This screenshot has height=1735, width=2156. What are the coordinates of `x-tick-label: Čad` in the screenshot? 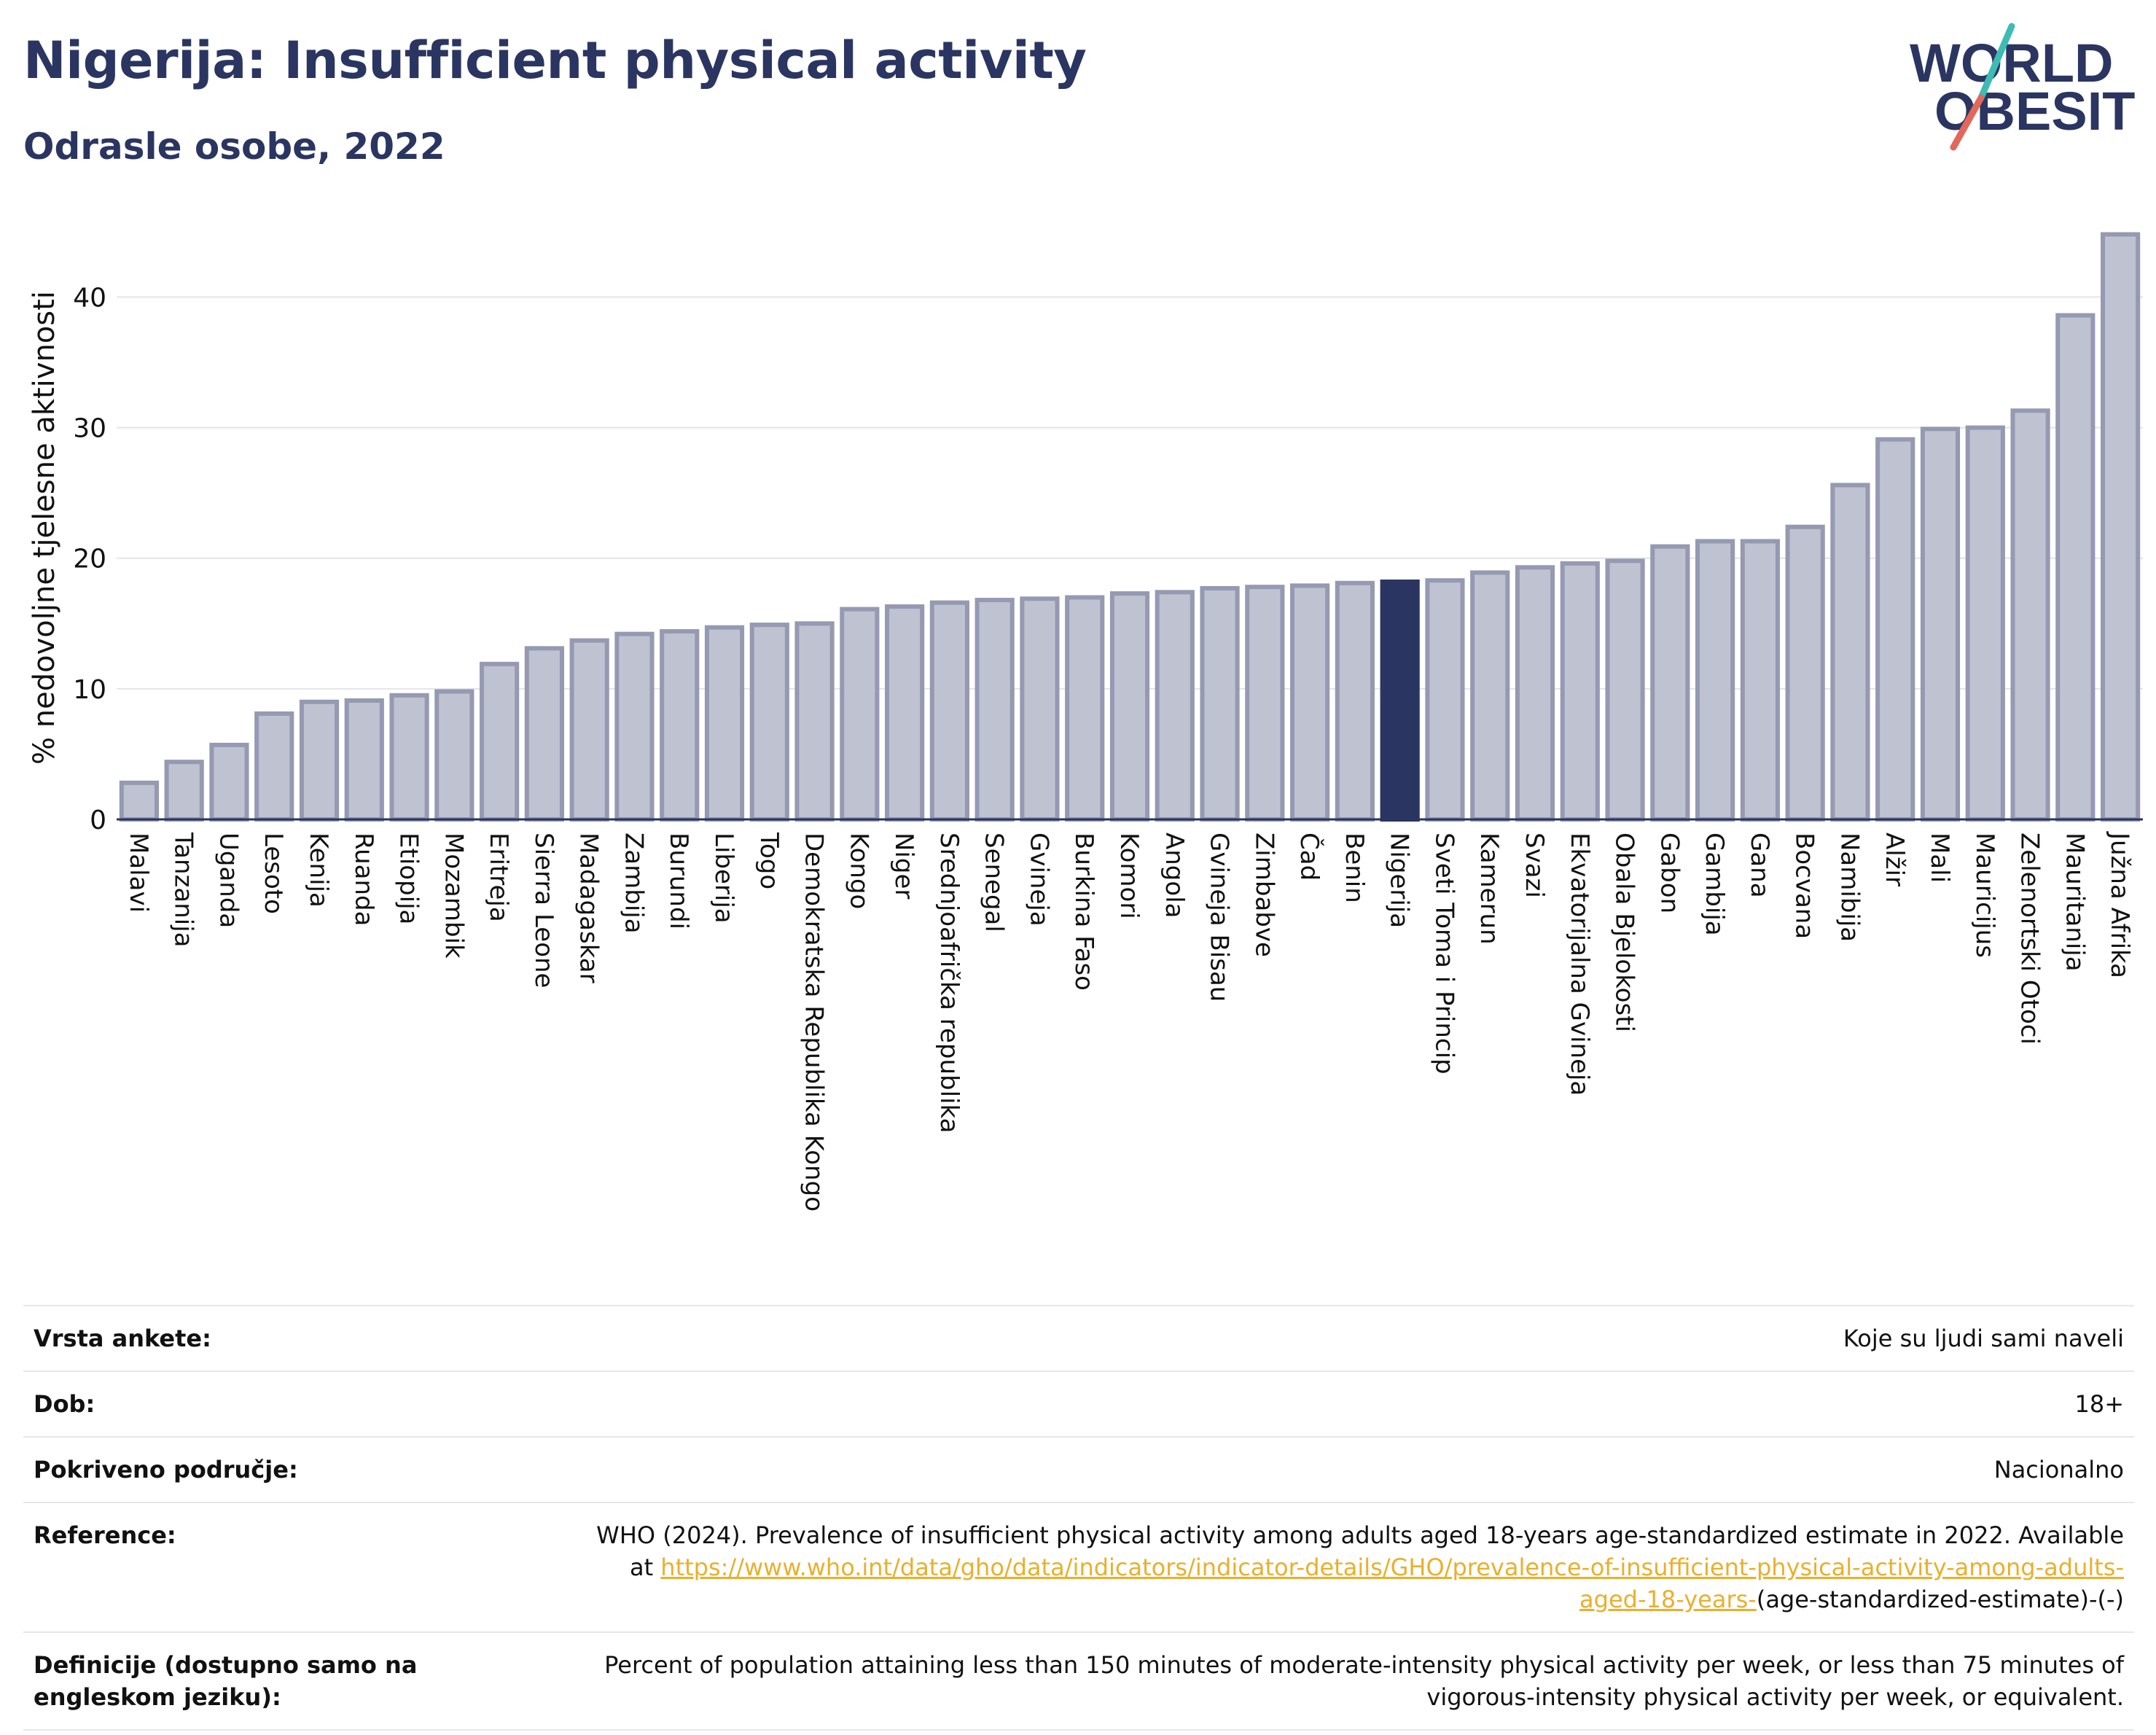 It's located at (1309, 857).